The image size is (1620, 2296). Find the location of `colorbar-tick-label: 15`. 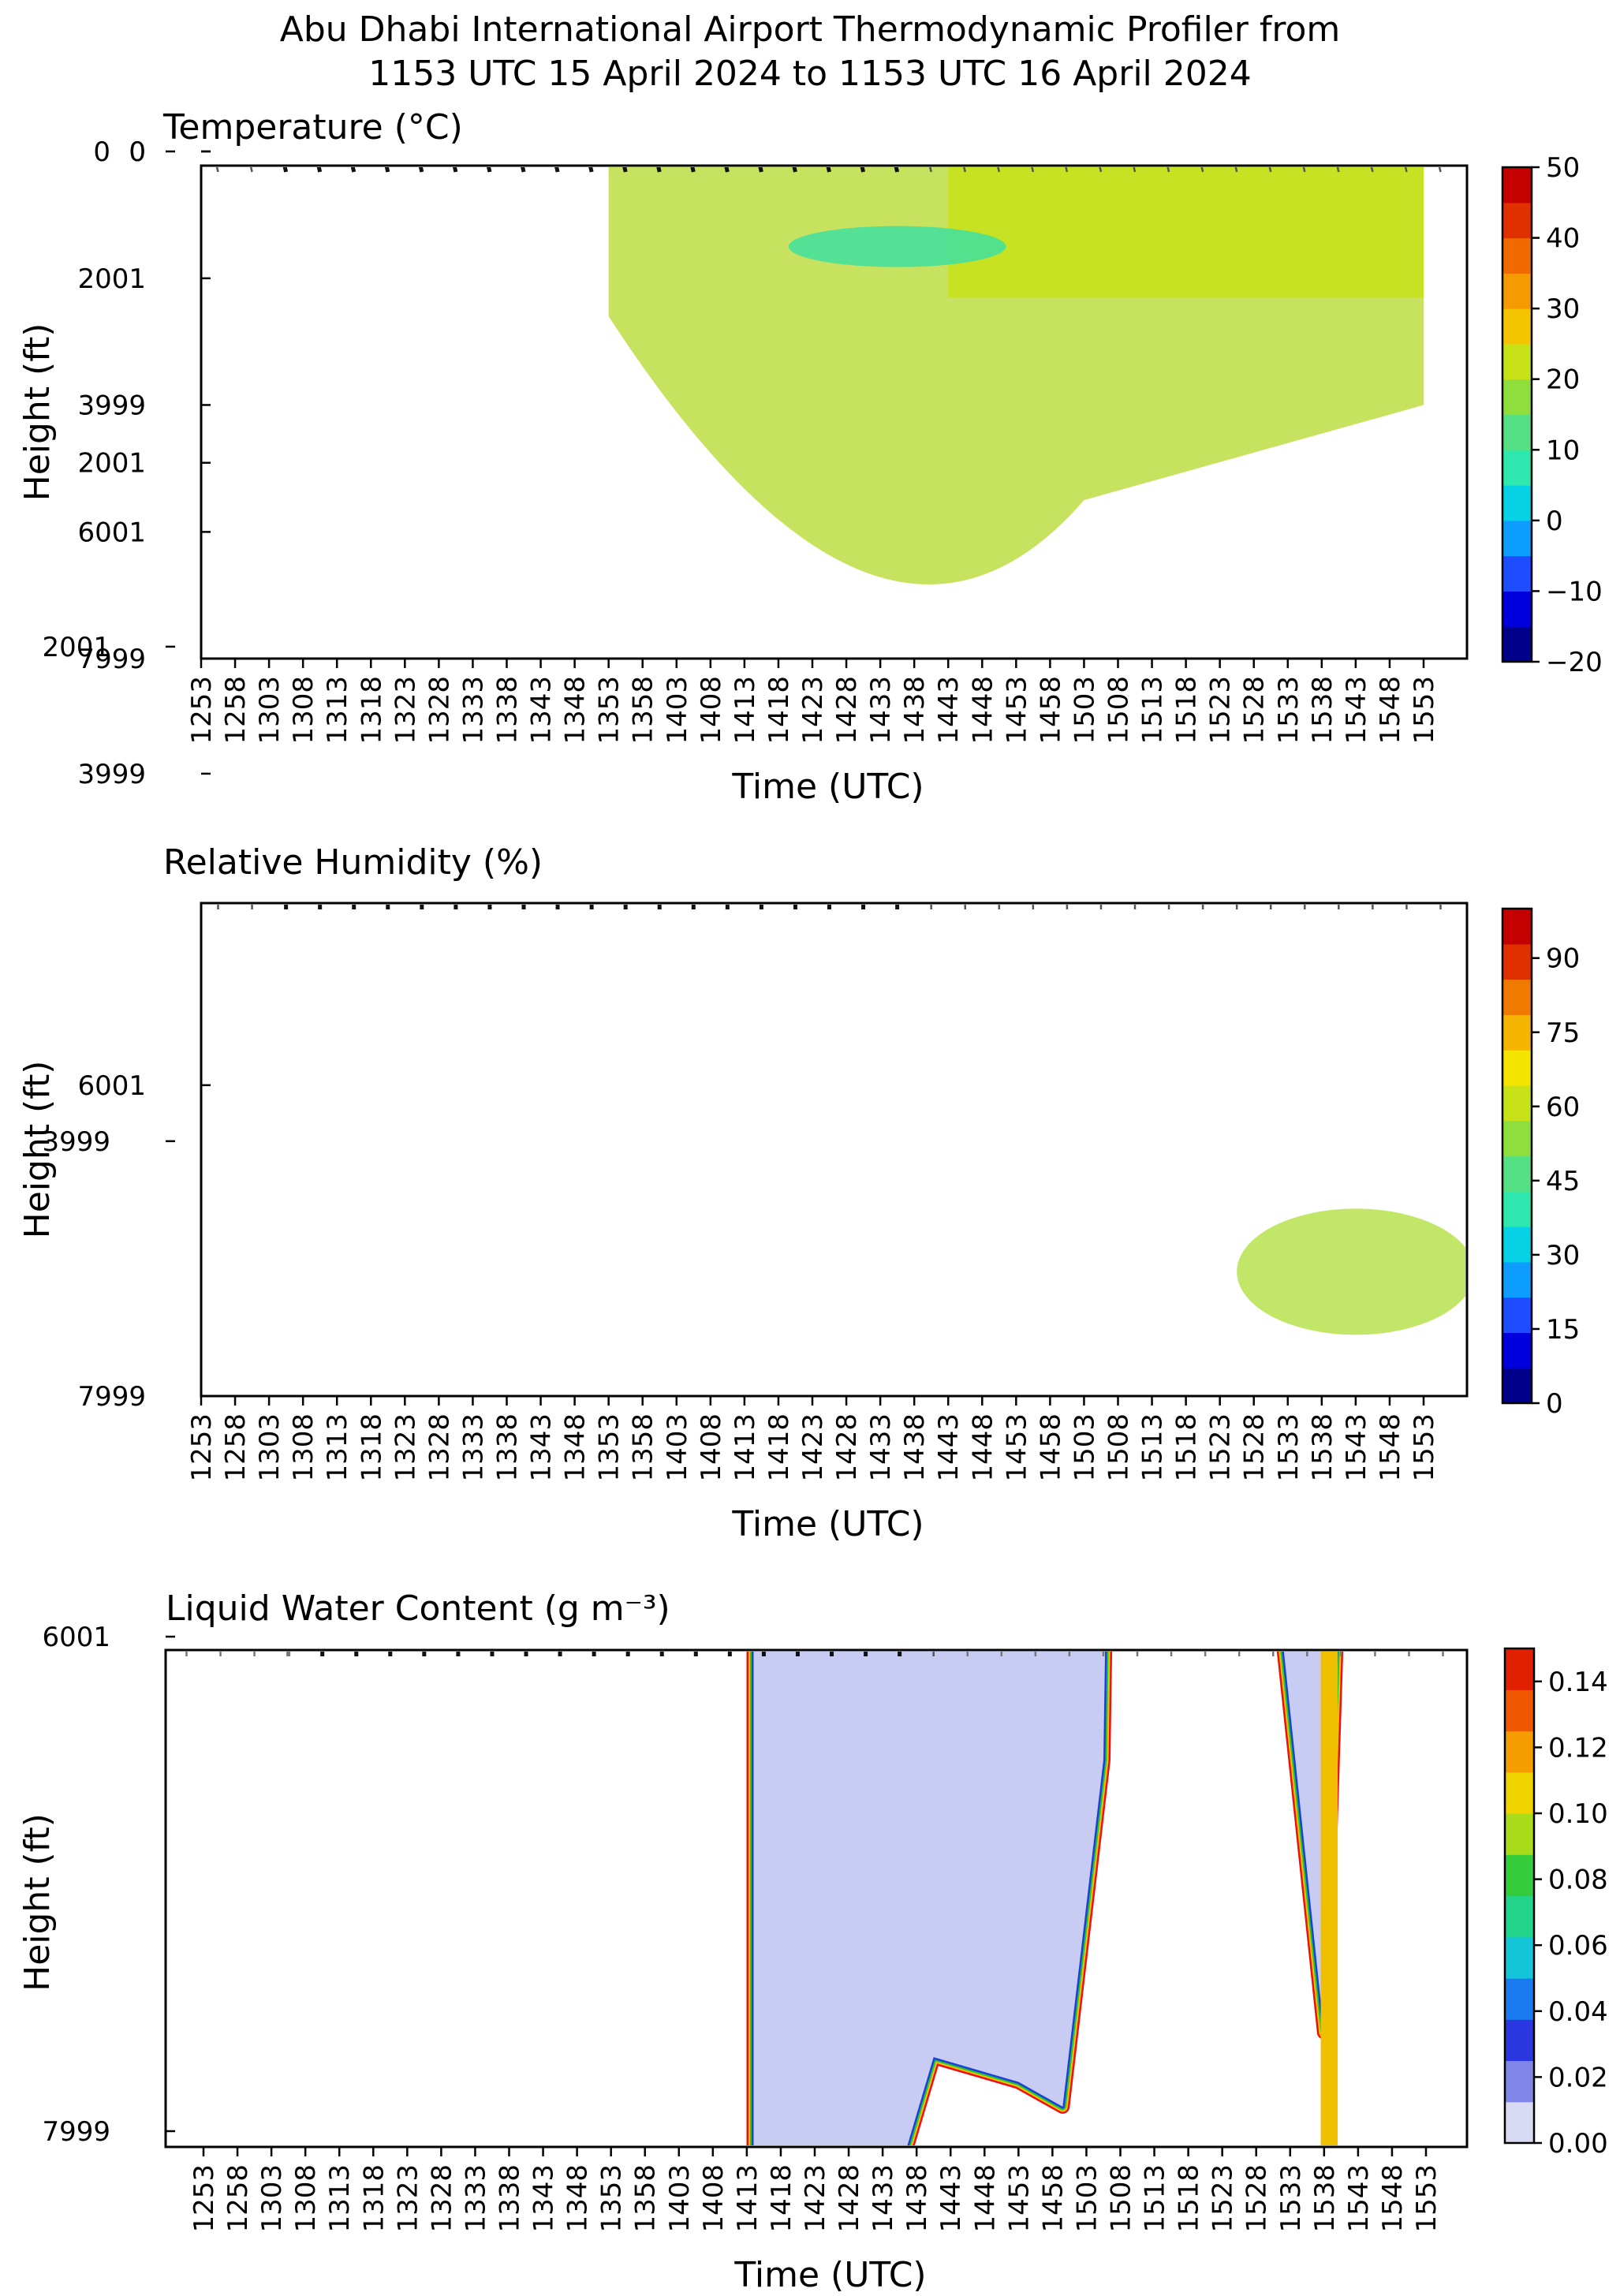

colorbar-tick-label: 15 is located at coordinates (1563, 1330).